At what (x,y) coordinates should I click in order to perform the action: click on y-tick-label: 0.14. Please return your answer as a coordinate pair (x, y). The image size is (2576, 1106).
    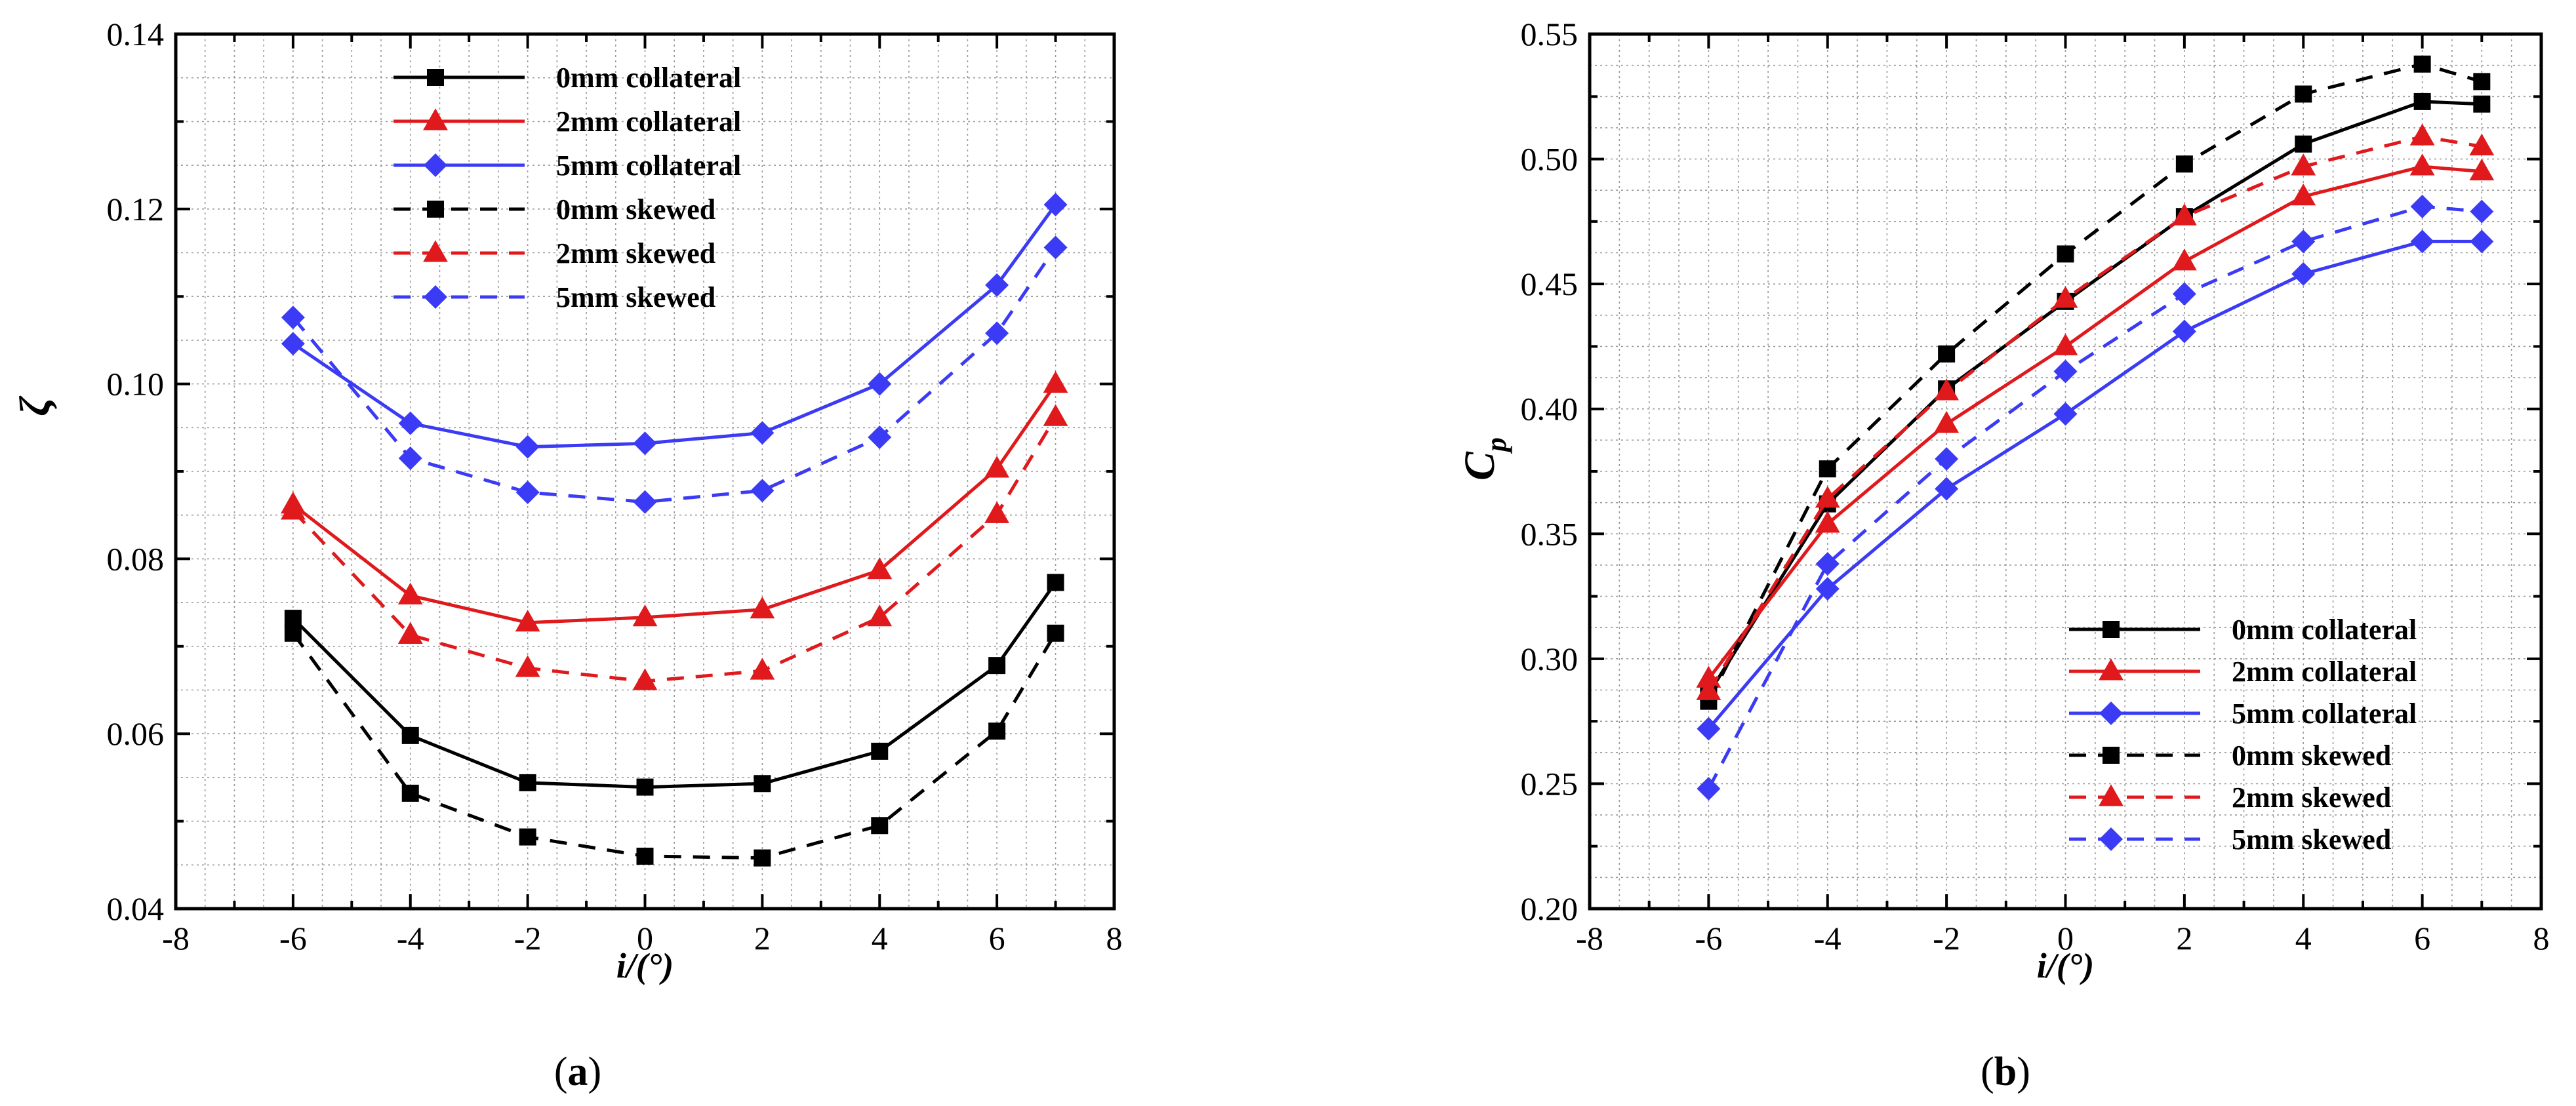
    Looking at the image, I should click on (136, 34).